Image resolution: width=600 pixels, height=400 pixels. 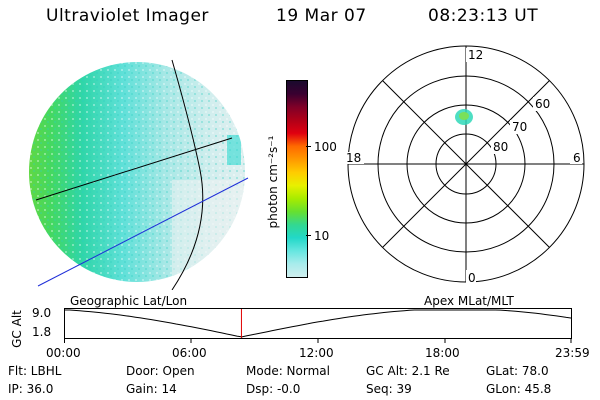 What do you see at coordinates (519, 389) in the screenshot?
I see `info-glon: GLon: 45.8` at bounding box center [519, 389].